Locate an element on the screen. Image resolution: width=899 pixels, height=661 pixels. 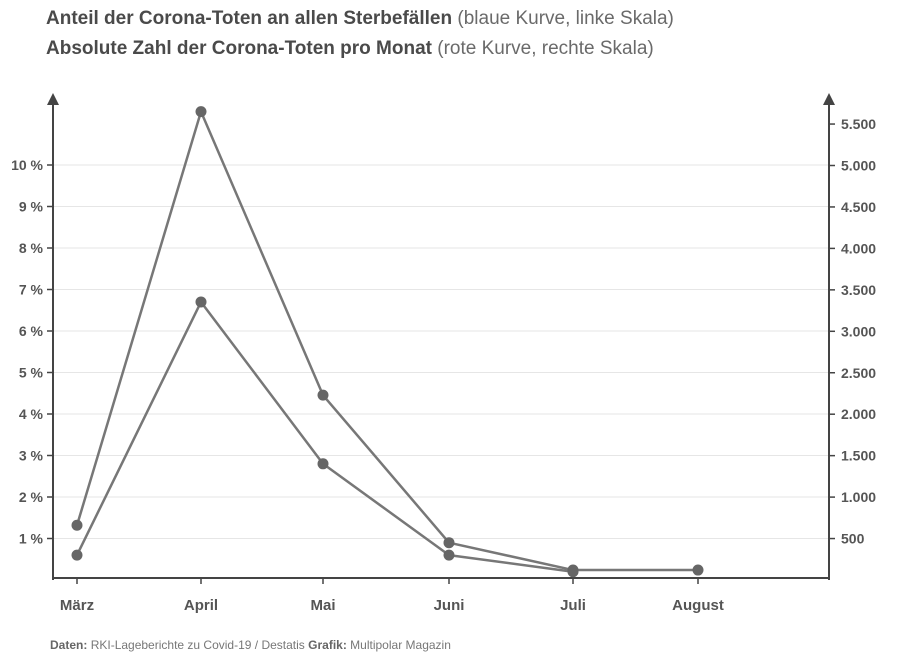
right-axis-tick-label: 4.500 is located at coordinates (858, 207).